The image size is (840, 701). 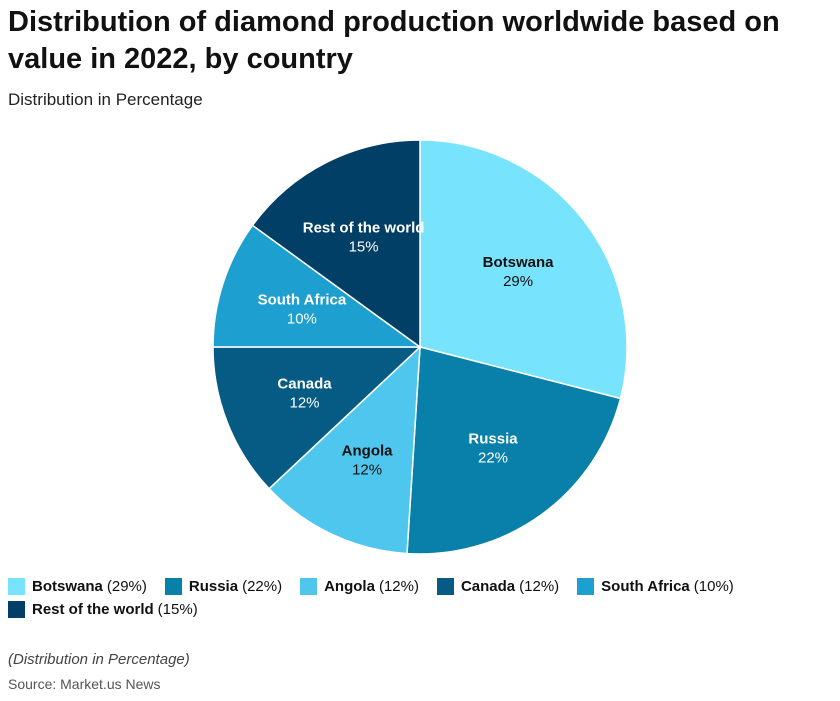 What do you see at coordinates (518, 281) in the screenshot?
I see `slice-label-value: 29%` at bounding box center [518, 281].